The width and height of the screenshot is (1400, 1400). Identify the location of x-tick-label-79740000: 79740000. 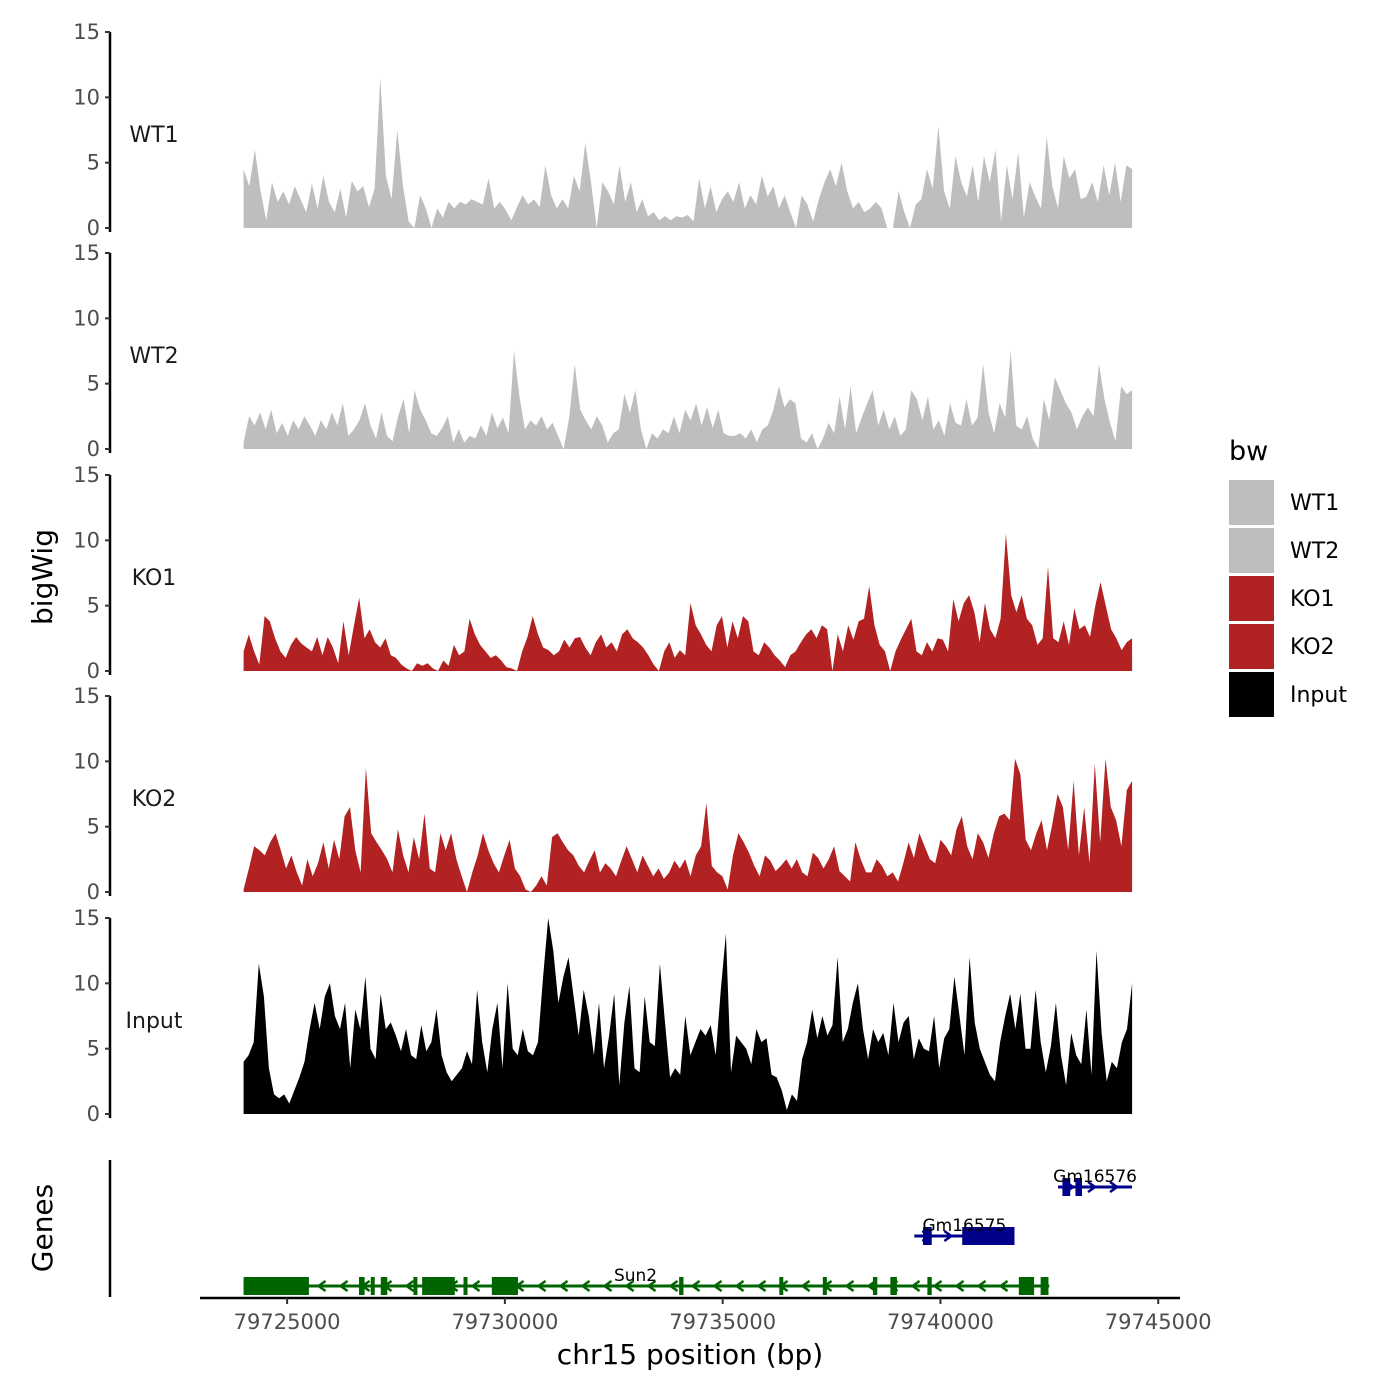
(940, 1322).